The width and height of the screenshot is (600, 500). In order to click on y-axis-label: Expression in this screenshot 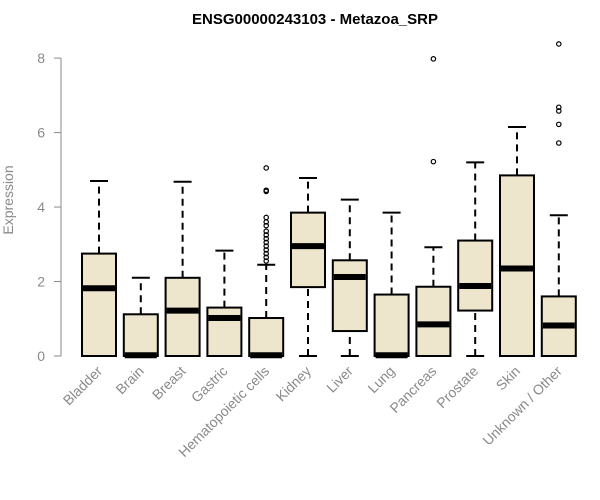, I will do `click(8, 199)`.